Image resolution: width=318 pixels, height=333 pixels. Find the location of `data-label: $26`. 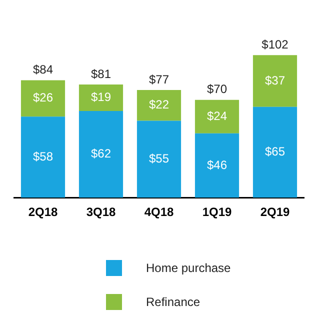

data-label: $26 is located at coordinates (43, 97).